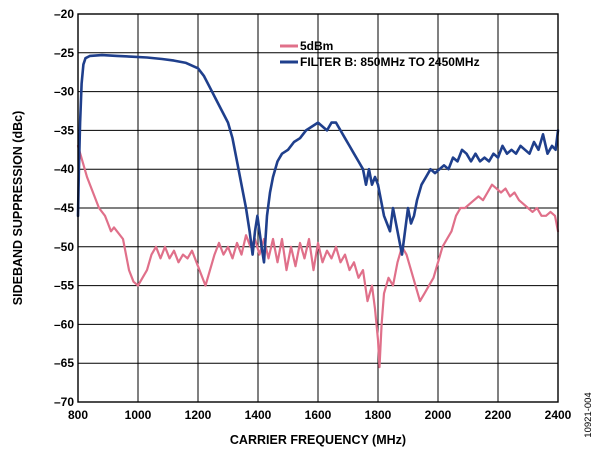 This screenshot has width=596, height=450. I want to click on y-tick-label: –40, so click(64, 169).